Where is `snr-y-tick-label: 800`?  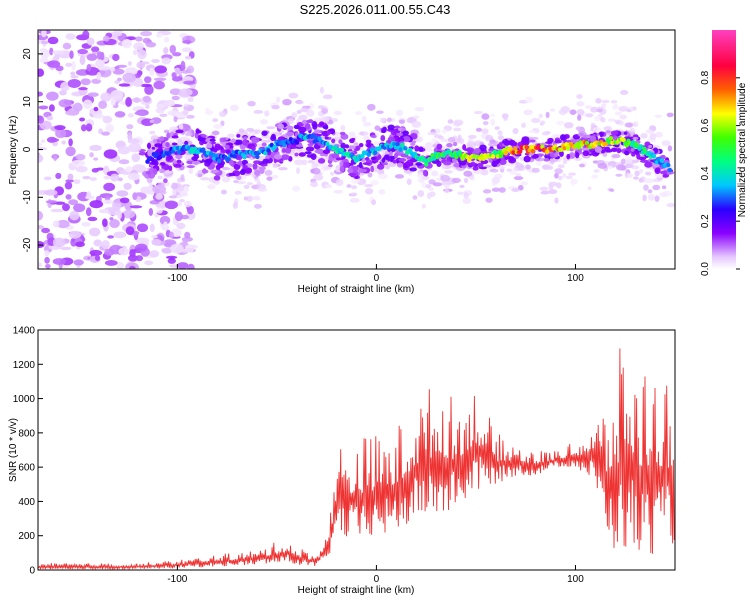 snr-y-tick-label: 800 is located at coordinates (26, 433).